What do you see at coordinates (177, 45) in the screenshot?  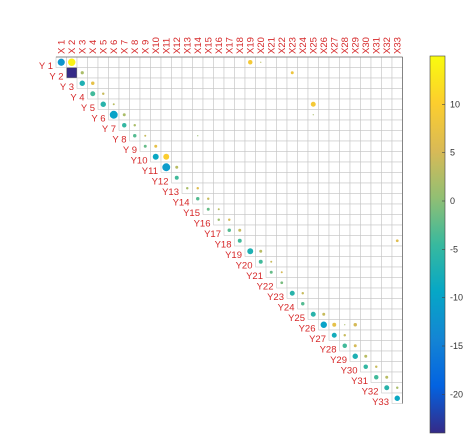 I see `x-label-12: X12` at bounding box center [177, 45].